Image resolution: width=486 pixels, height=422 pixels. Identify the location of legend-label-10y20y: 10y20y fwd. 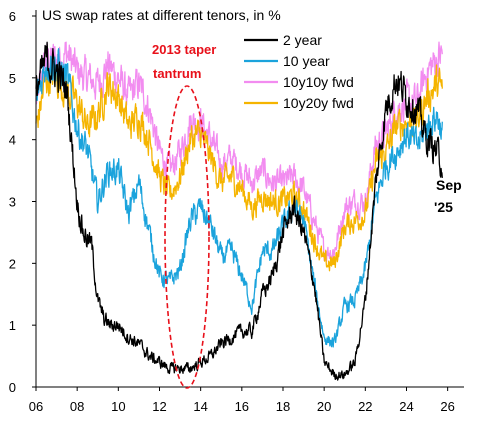
(318, 103).